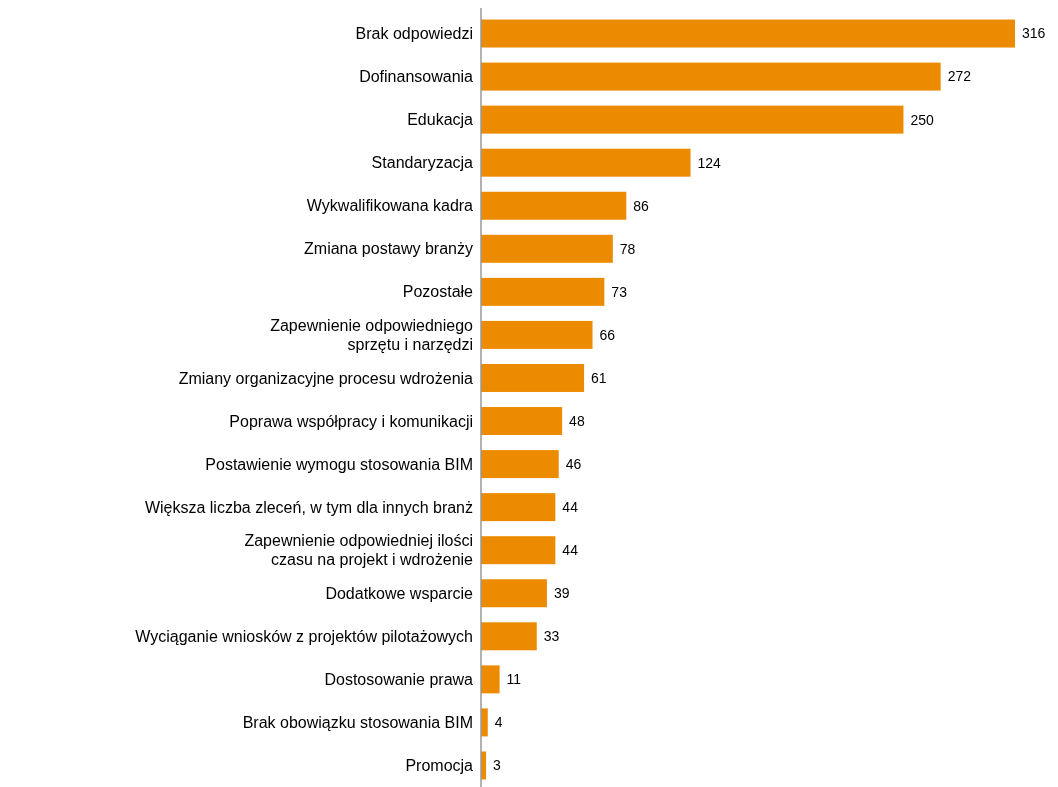 Image resolution: width=1058 pixels, height=787 pixels. I want to click on y-tick-label: Postawienie wymogu stosowania BIM, so click(339, 464).